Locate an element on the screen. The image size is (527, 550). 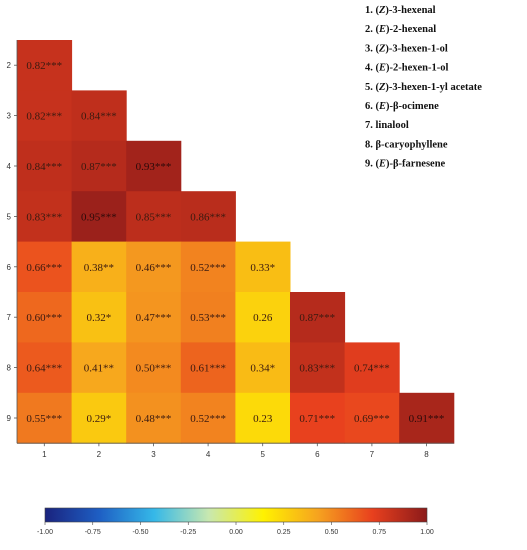
legend-entry: 3. (Z)-3-hexen-1-ol is located at coordinates (406, 48).